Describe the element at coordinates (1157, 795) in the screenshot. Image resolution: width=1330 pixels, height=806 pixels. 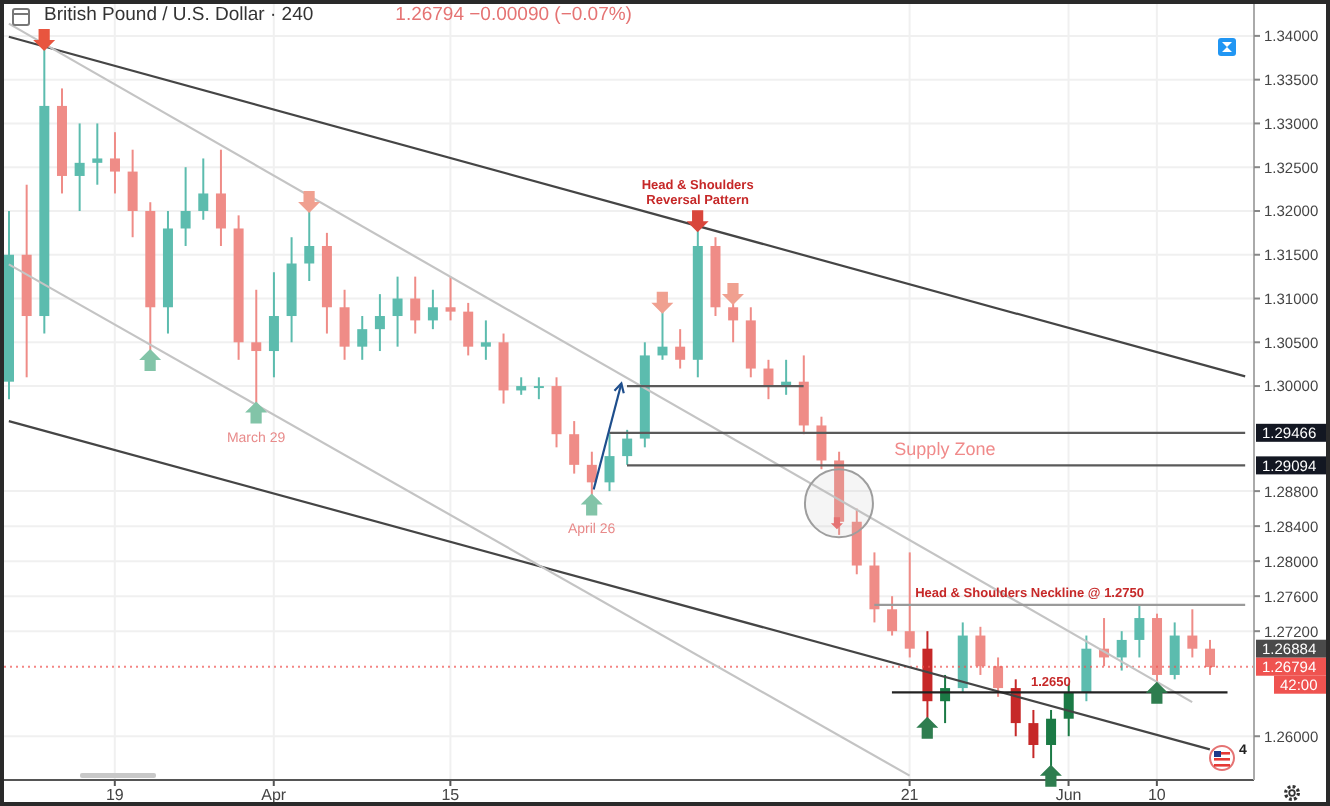
I see `x-tick-label: 10` at that location.